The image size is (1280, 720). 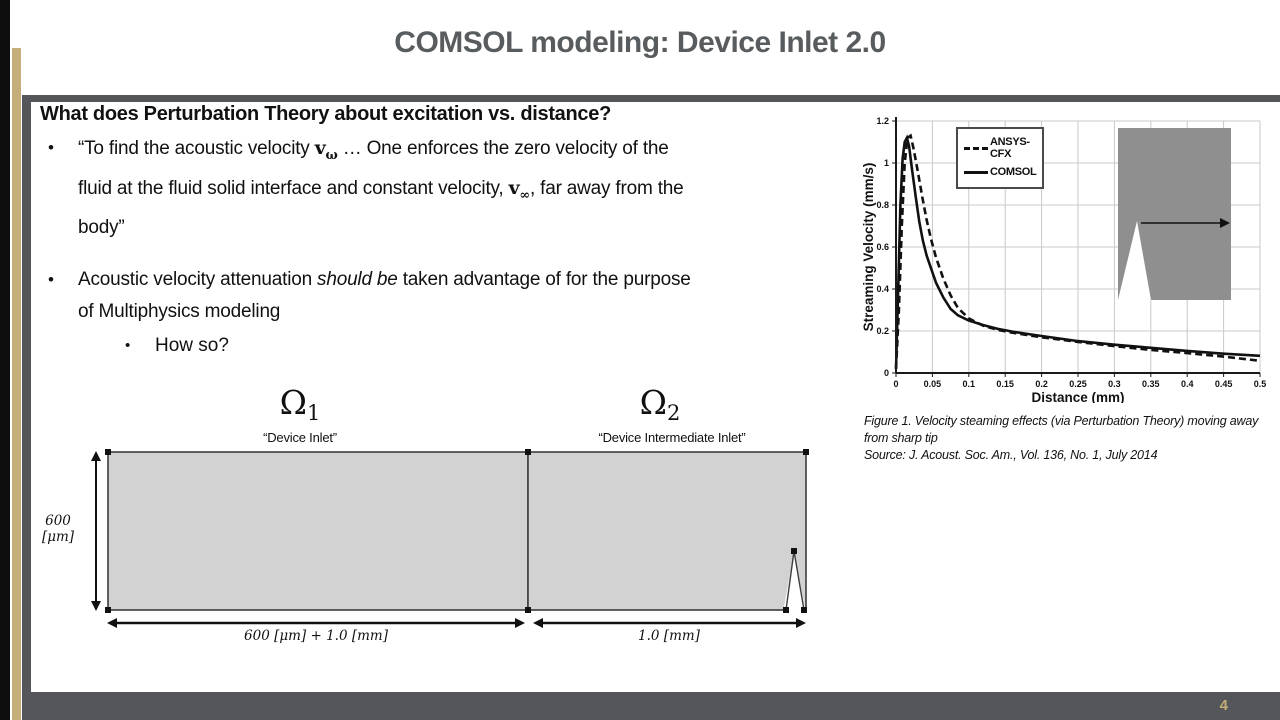 What do you see at coordinates (1078, 384) in the screenshot?
I see `x-tick-label: 0.25` at bounding box center [1078, 384].